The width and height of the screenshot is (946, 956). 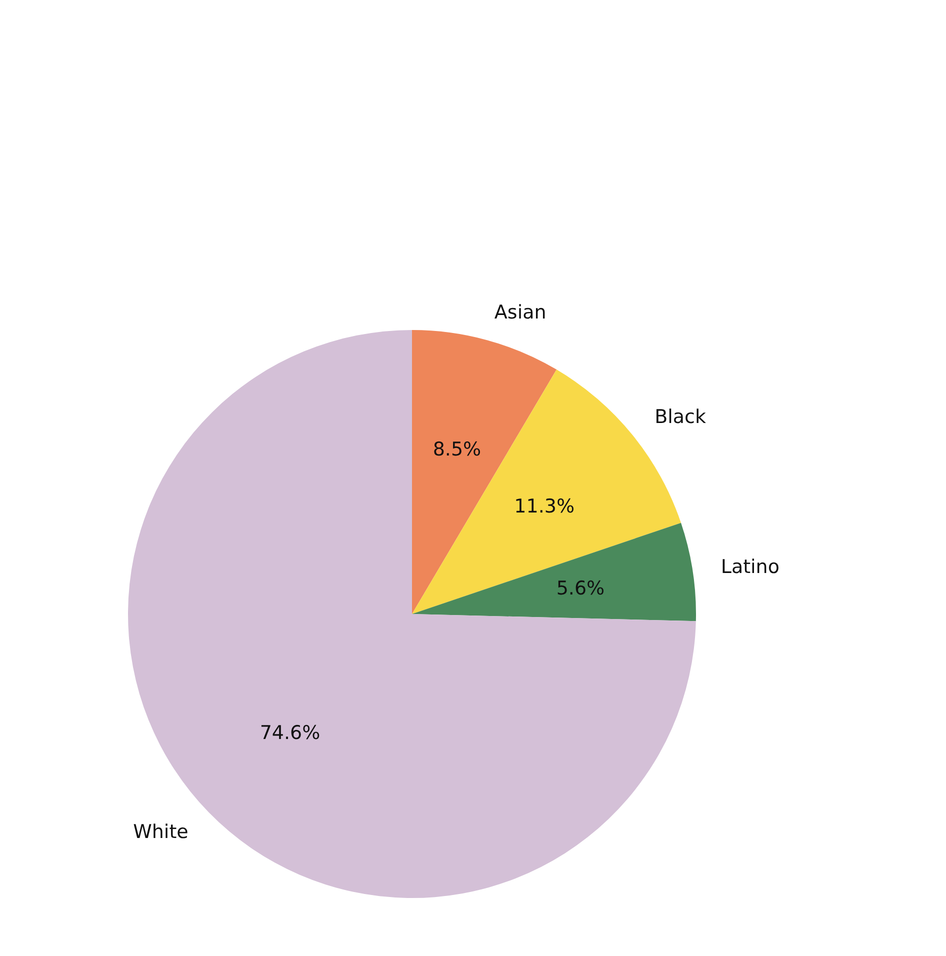 I want to click on data-label: 74.6%, so click(x=290, y=733).